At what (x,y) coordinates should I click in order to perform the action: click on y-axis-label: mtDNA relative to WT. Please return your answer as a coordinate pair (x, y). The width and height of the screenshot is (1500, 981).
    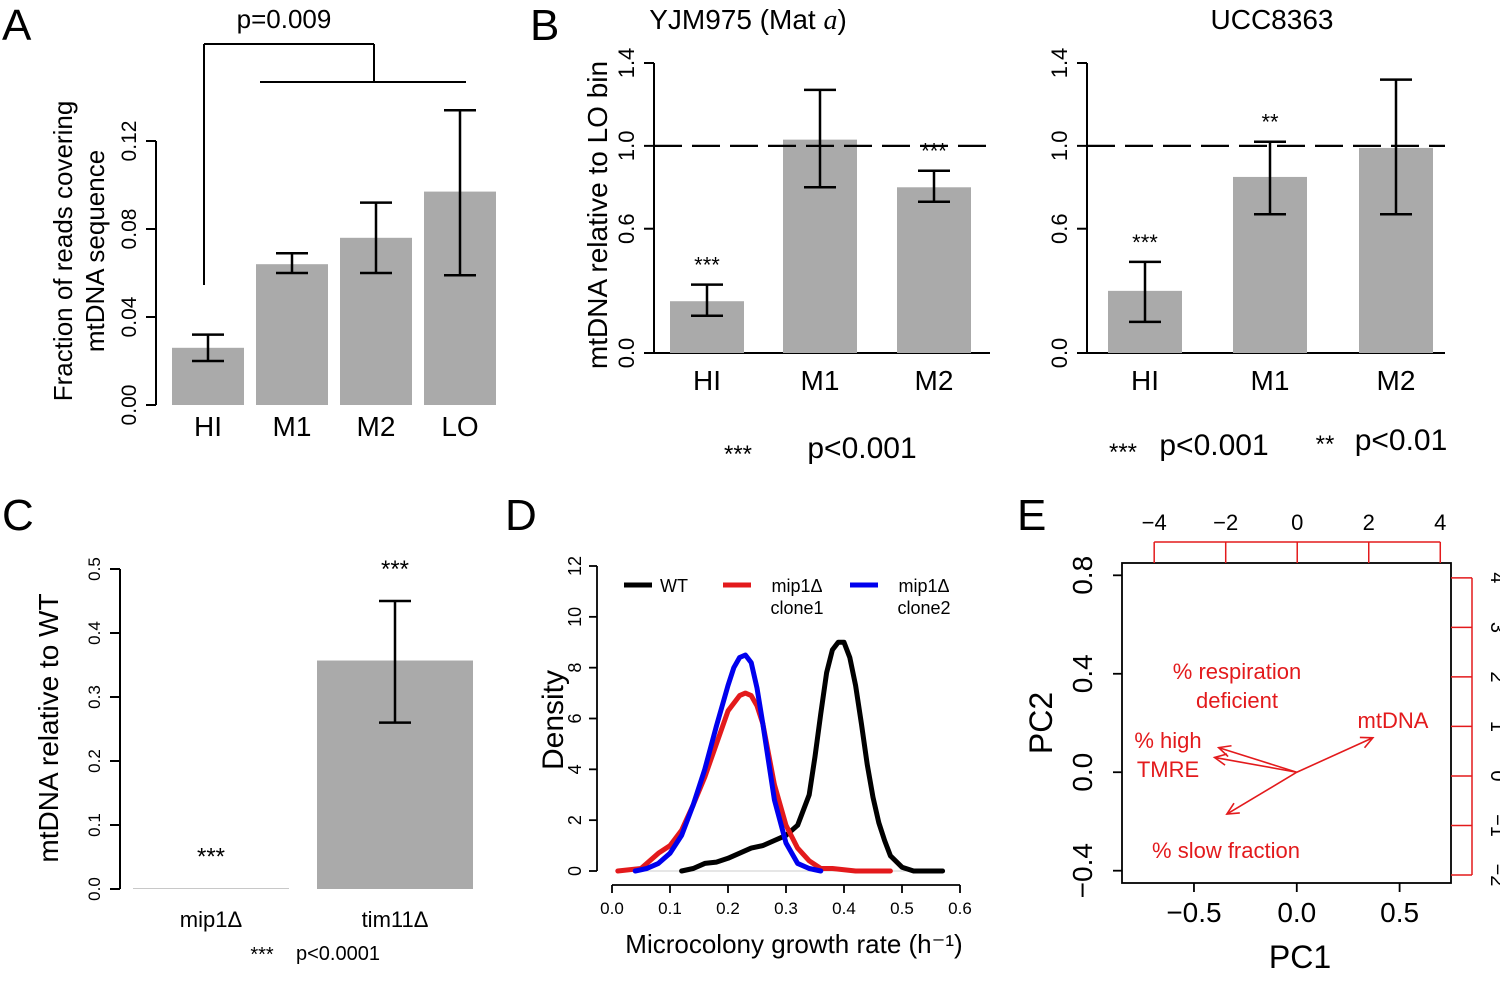
    Looking at the image, I should click on (48, 727).